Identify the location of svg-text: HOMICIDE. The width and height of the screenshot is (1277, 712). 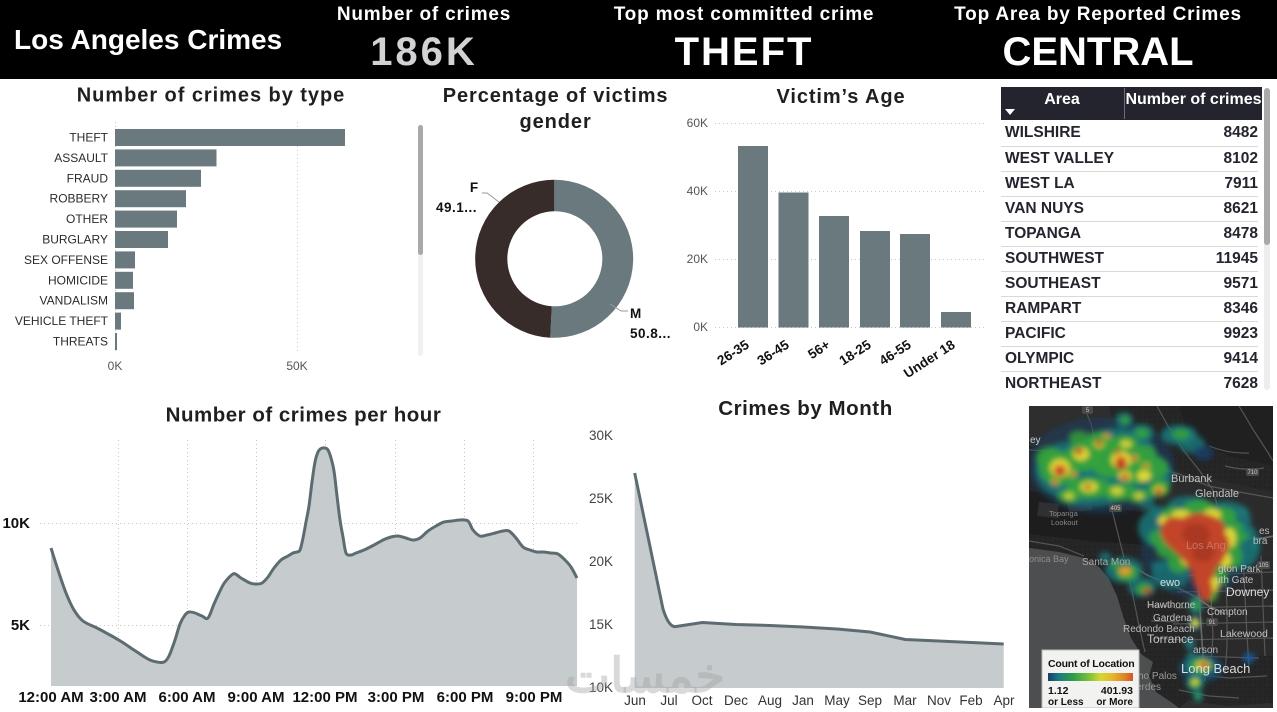
(78, 280).